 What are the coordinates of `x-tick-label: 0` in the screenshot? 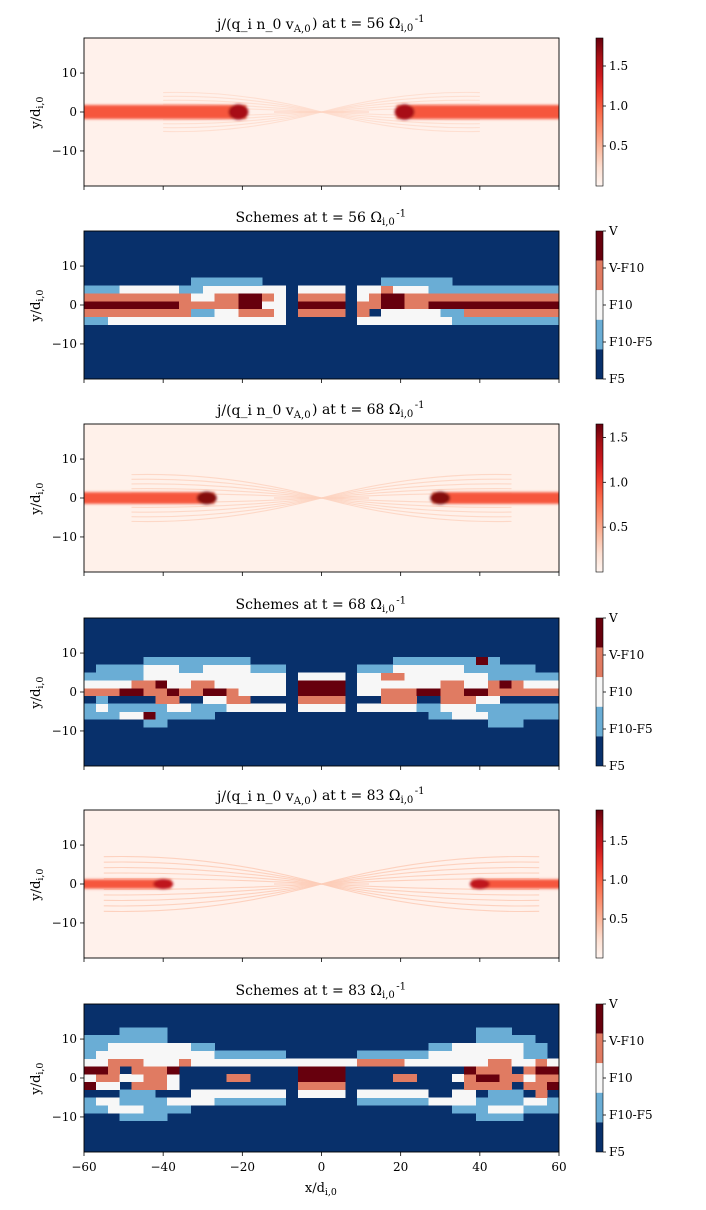 It's located at (322, 1167).